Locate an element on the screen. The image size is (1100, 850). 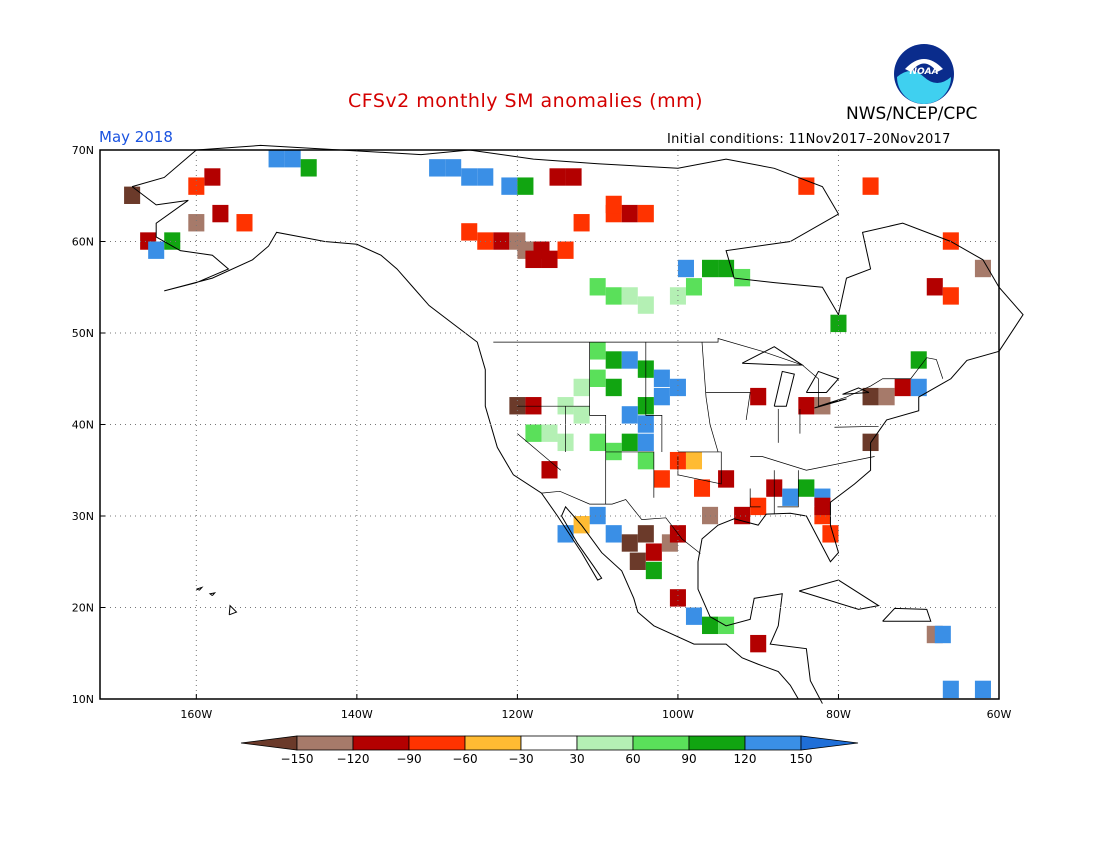
latitude-tick-label: 60N is located at coordinates (83, 242).